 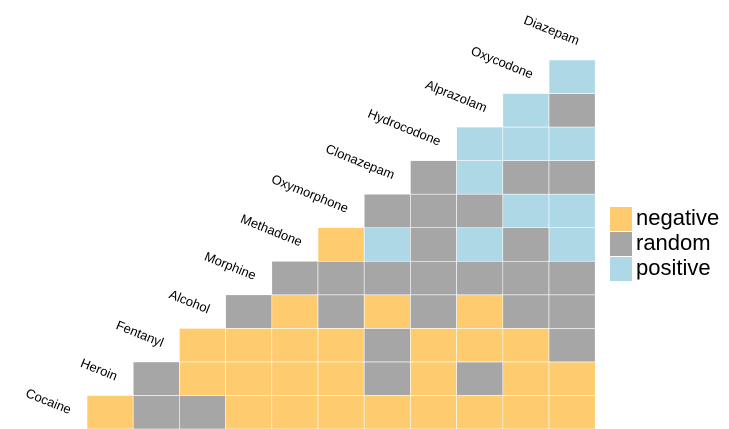 What do you see at coordinates (677, 217) in the screenshot?
I see `legend-label: negative` at bounding box center [677, 217].